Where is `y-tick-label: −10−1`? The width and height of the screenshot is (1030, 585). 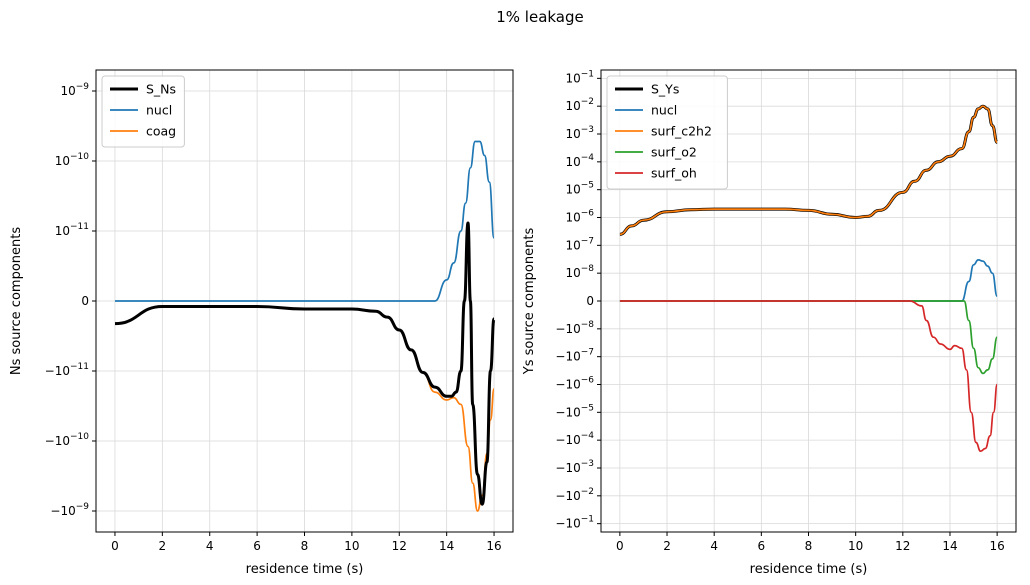 y-tick-label: −10−1 is located at coordinates (574, 523).